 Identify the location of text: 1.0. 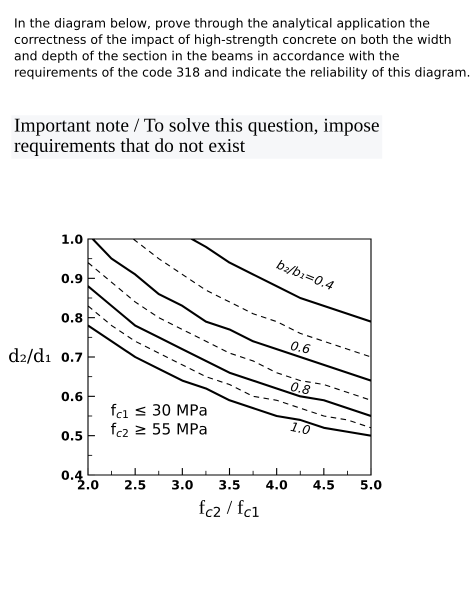
(300, 428).